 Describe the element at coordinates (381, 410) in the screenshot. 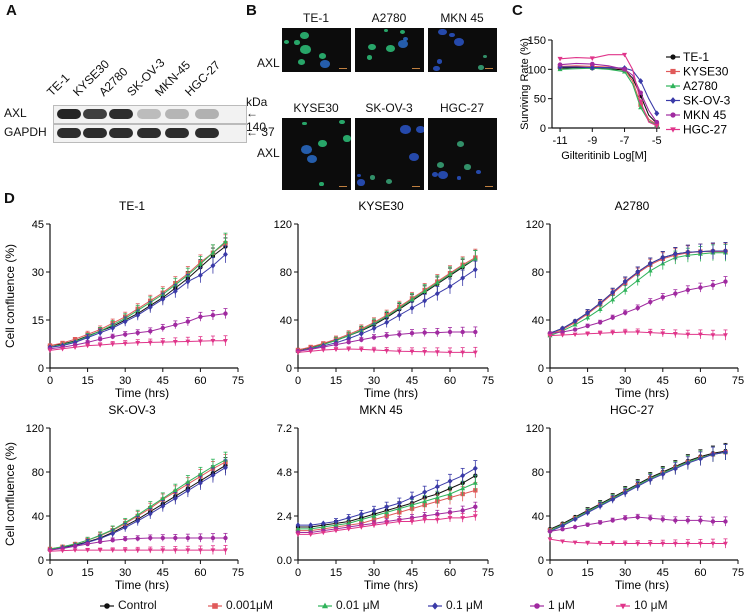

I see `chart-title: MKN 45` at that location.